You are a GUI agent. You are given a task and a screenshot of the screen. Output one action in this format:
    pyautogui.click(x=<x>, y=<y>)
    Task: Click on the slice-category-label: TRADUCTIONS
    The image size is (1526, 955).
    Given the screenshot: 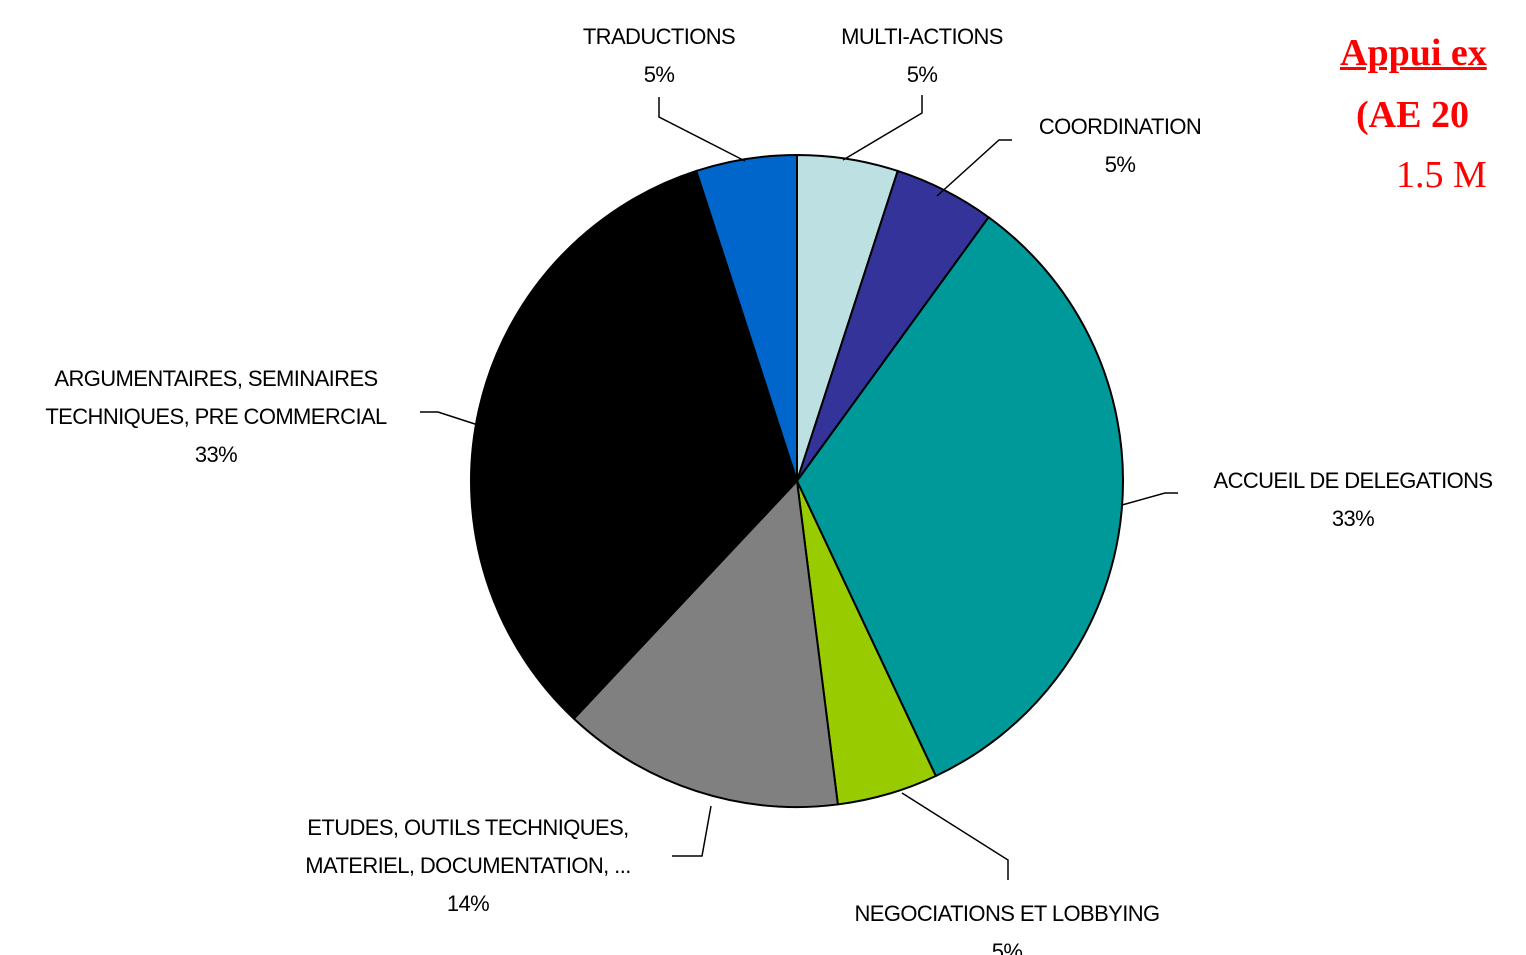 What is the action you would take?
    pyautogui.click(x=659, y=36)
    